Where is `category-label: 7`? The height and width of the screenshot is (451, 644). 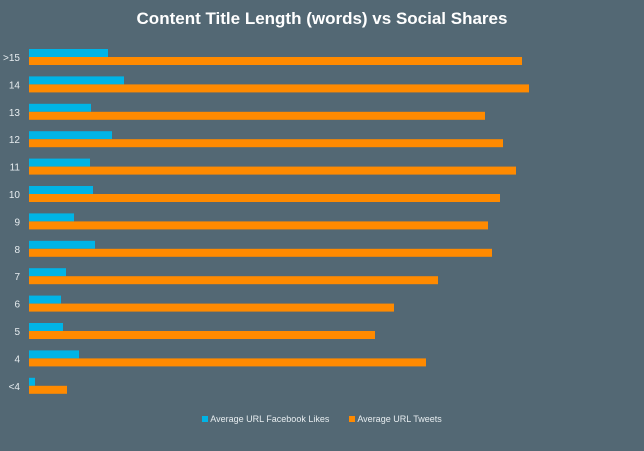 category-label: 7 is located at coordinates (17, 277).